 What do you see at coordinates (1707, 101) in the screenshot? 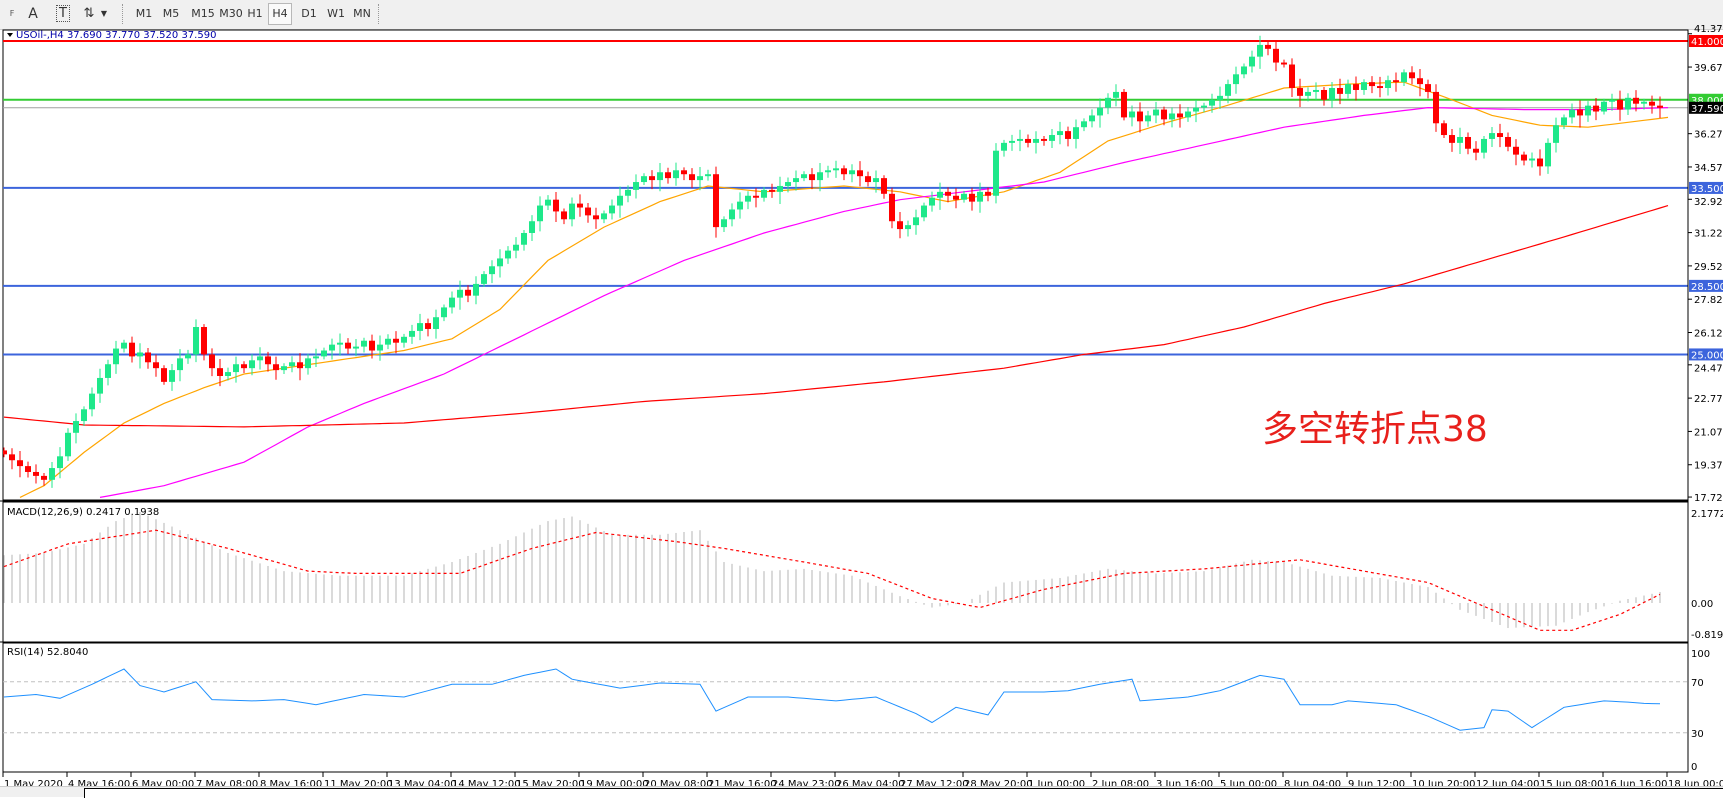
I see `level-label-38.000: 38.000` at bounding box center [1707, 101].